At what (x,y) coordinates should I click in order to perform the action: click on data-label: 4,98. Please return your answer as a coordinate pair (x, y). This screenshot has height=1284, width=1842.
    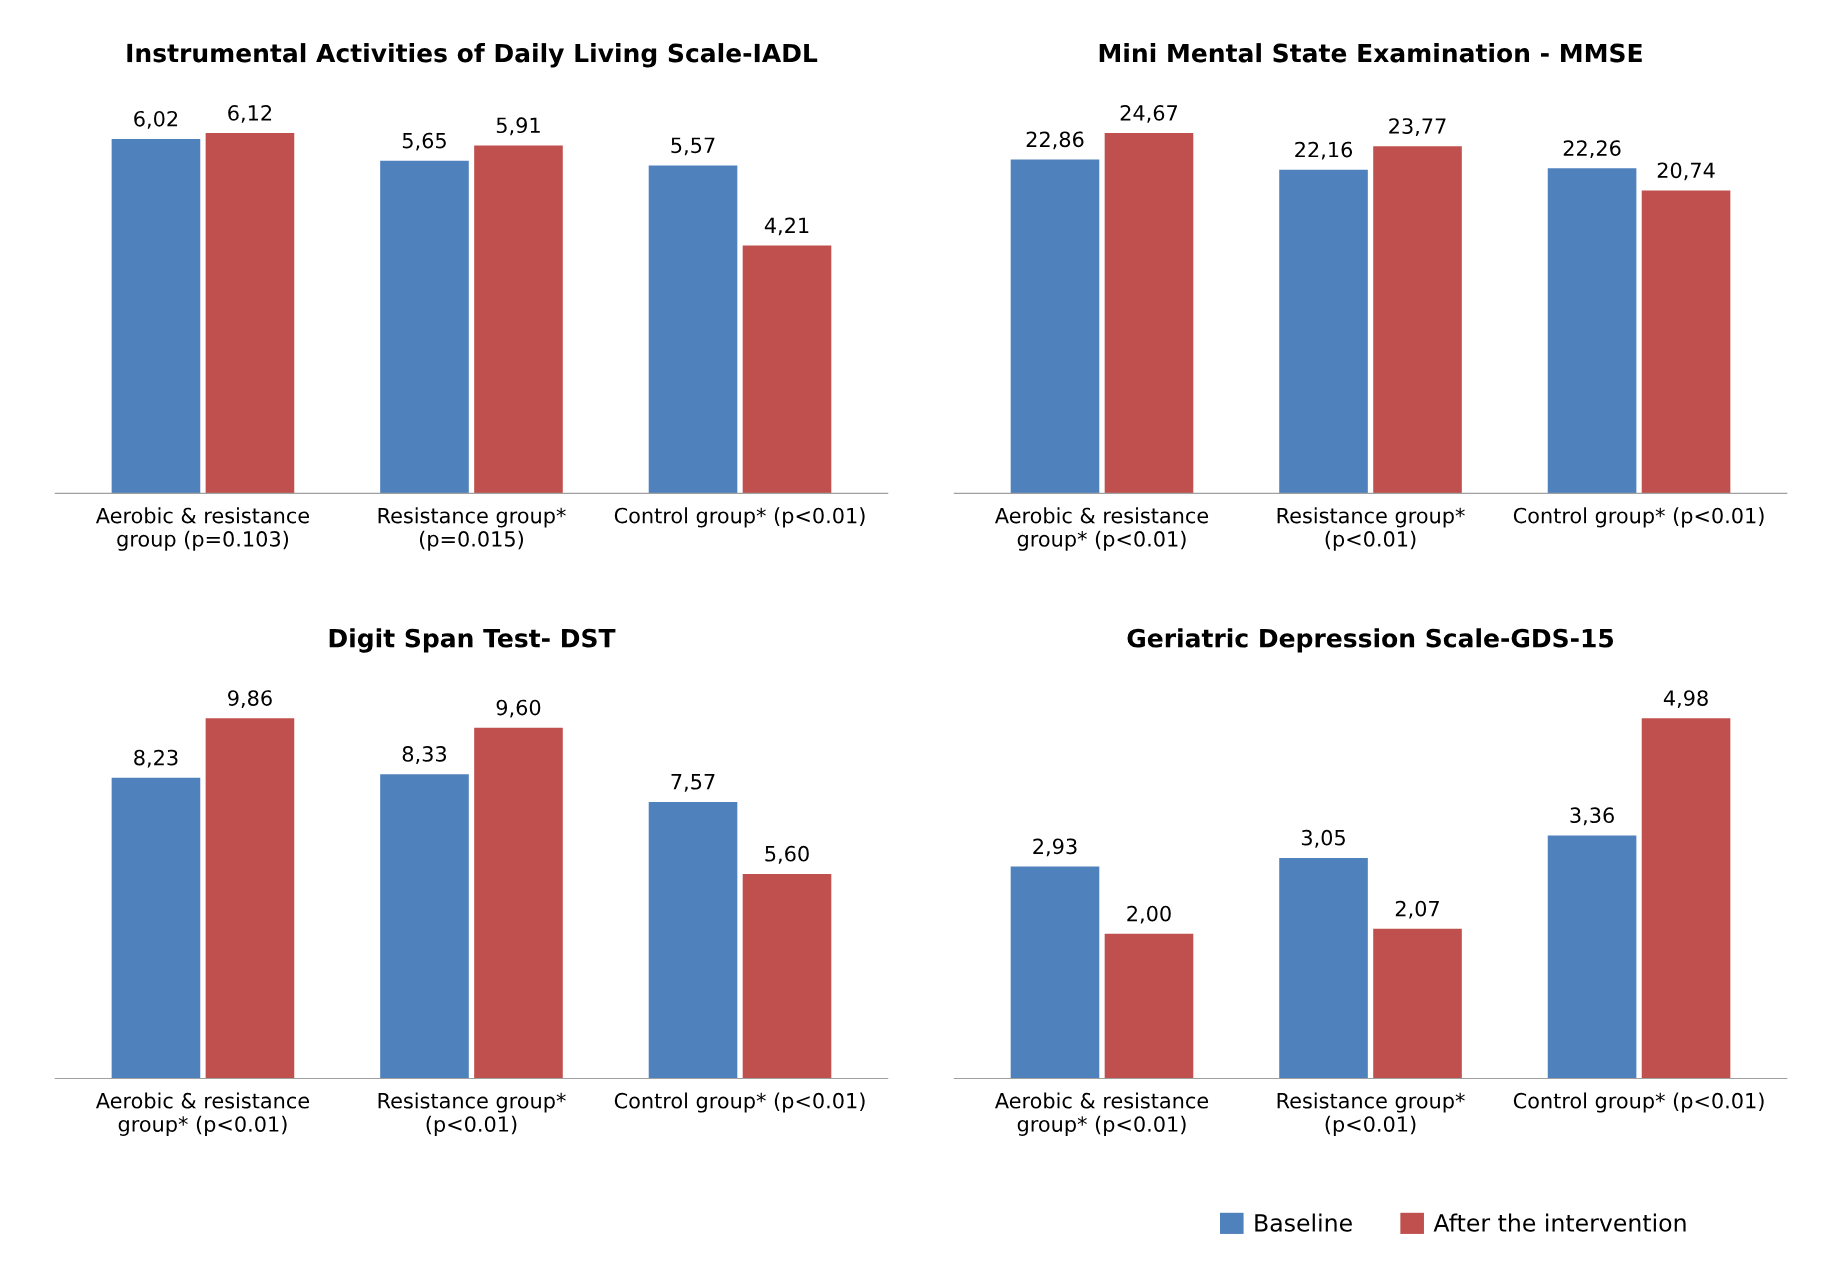
    Looking at the image, I should click on (1685, 699).